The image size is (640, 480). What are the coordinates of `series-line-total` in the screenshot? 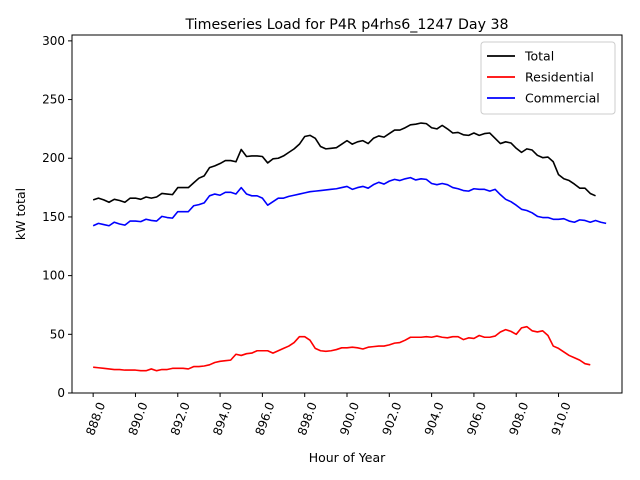 It's located at (344, 163).